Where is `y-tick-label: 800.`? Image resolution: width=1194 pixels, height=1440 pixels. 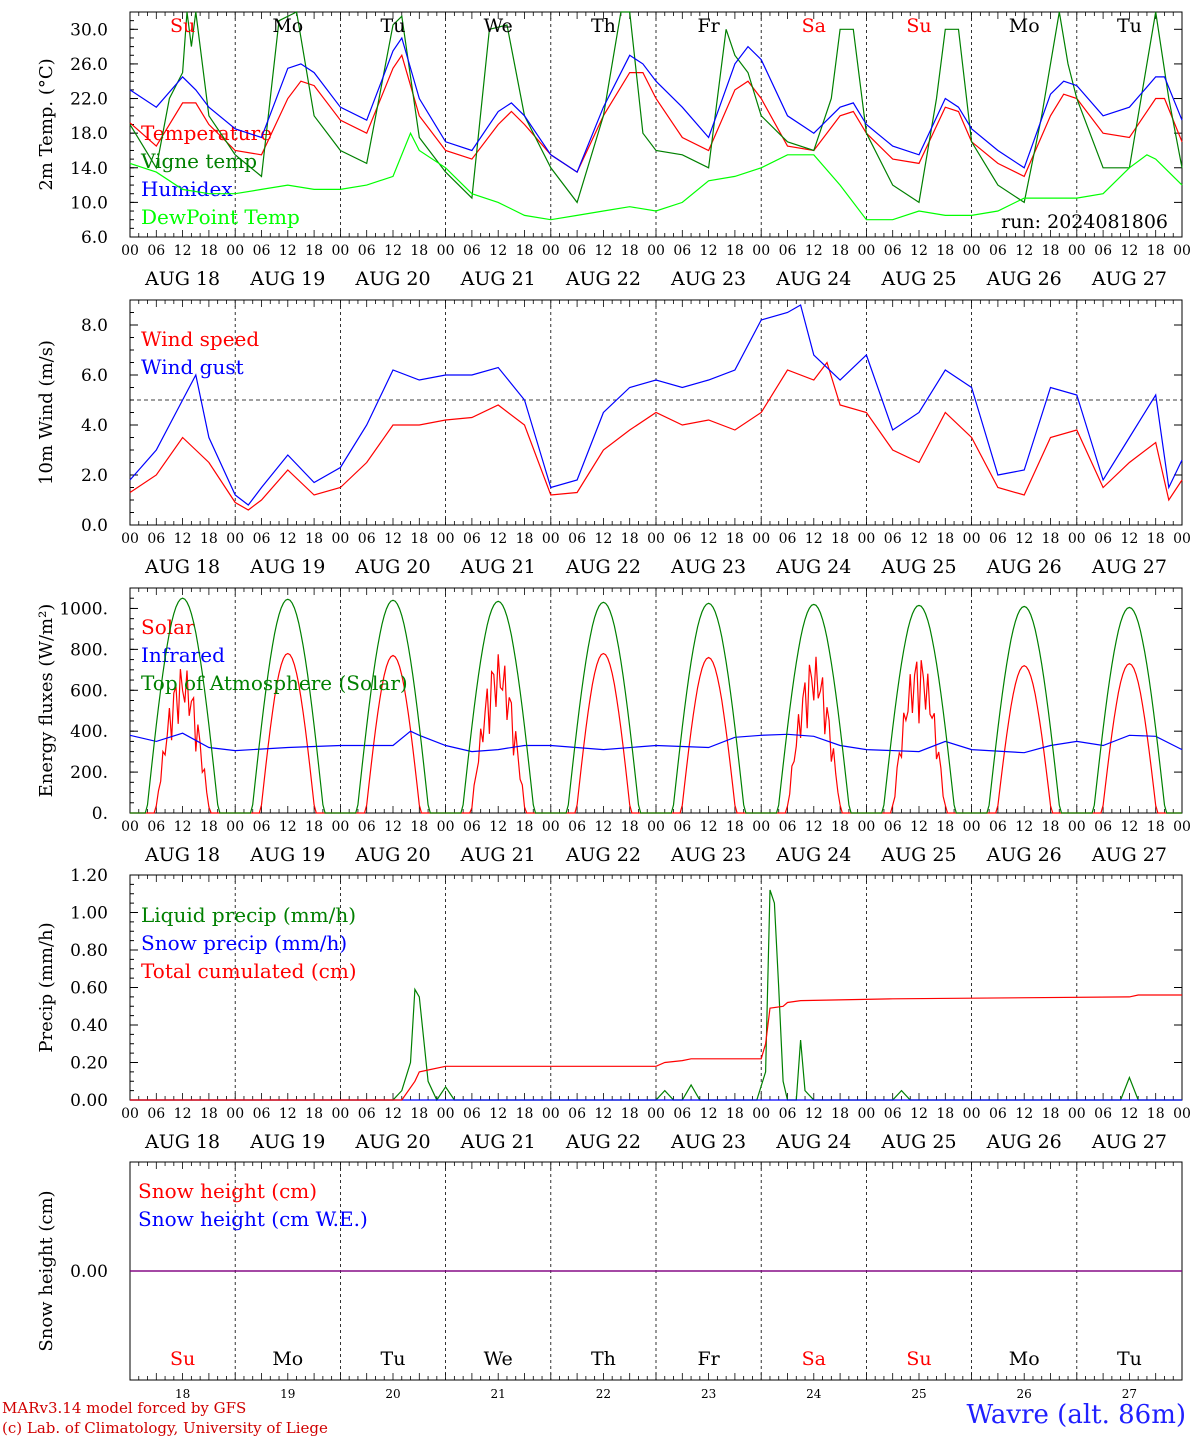 y-tick-label: 800. is located at coordinates (89, 650).